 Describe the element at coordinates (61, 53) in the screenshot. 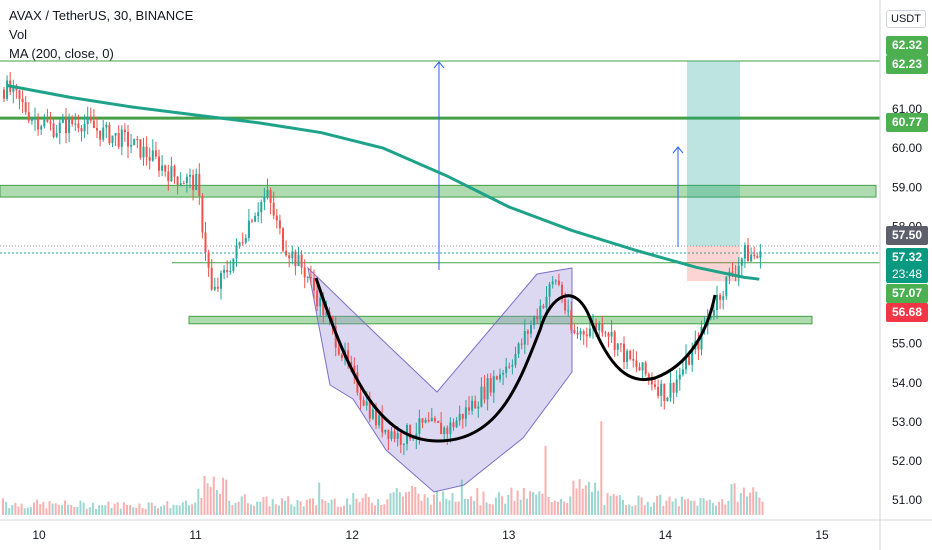

I see `legend-ma: MA (200, close, 0)` at that location.